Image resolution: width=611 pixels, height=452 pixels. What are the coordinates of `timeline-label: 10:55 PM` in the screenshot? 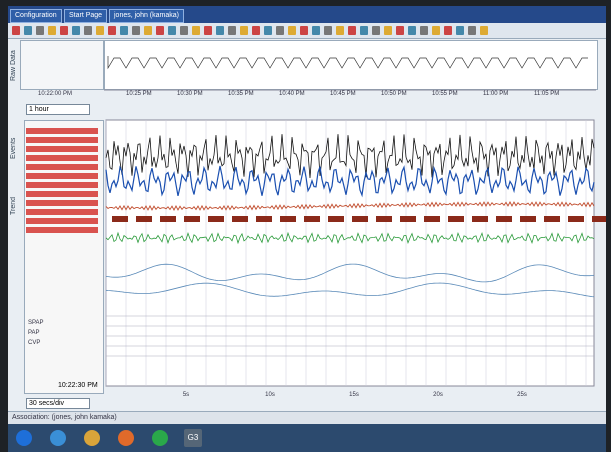 It's located at (445, 94).